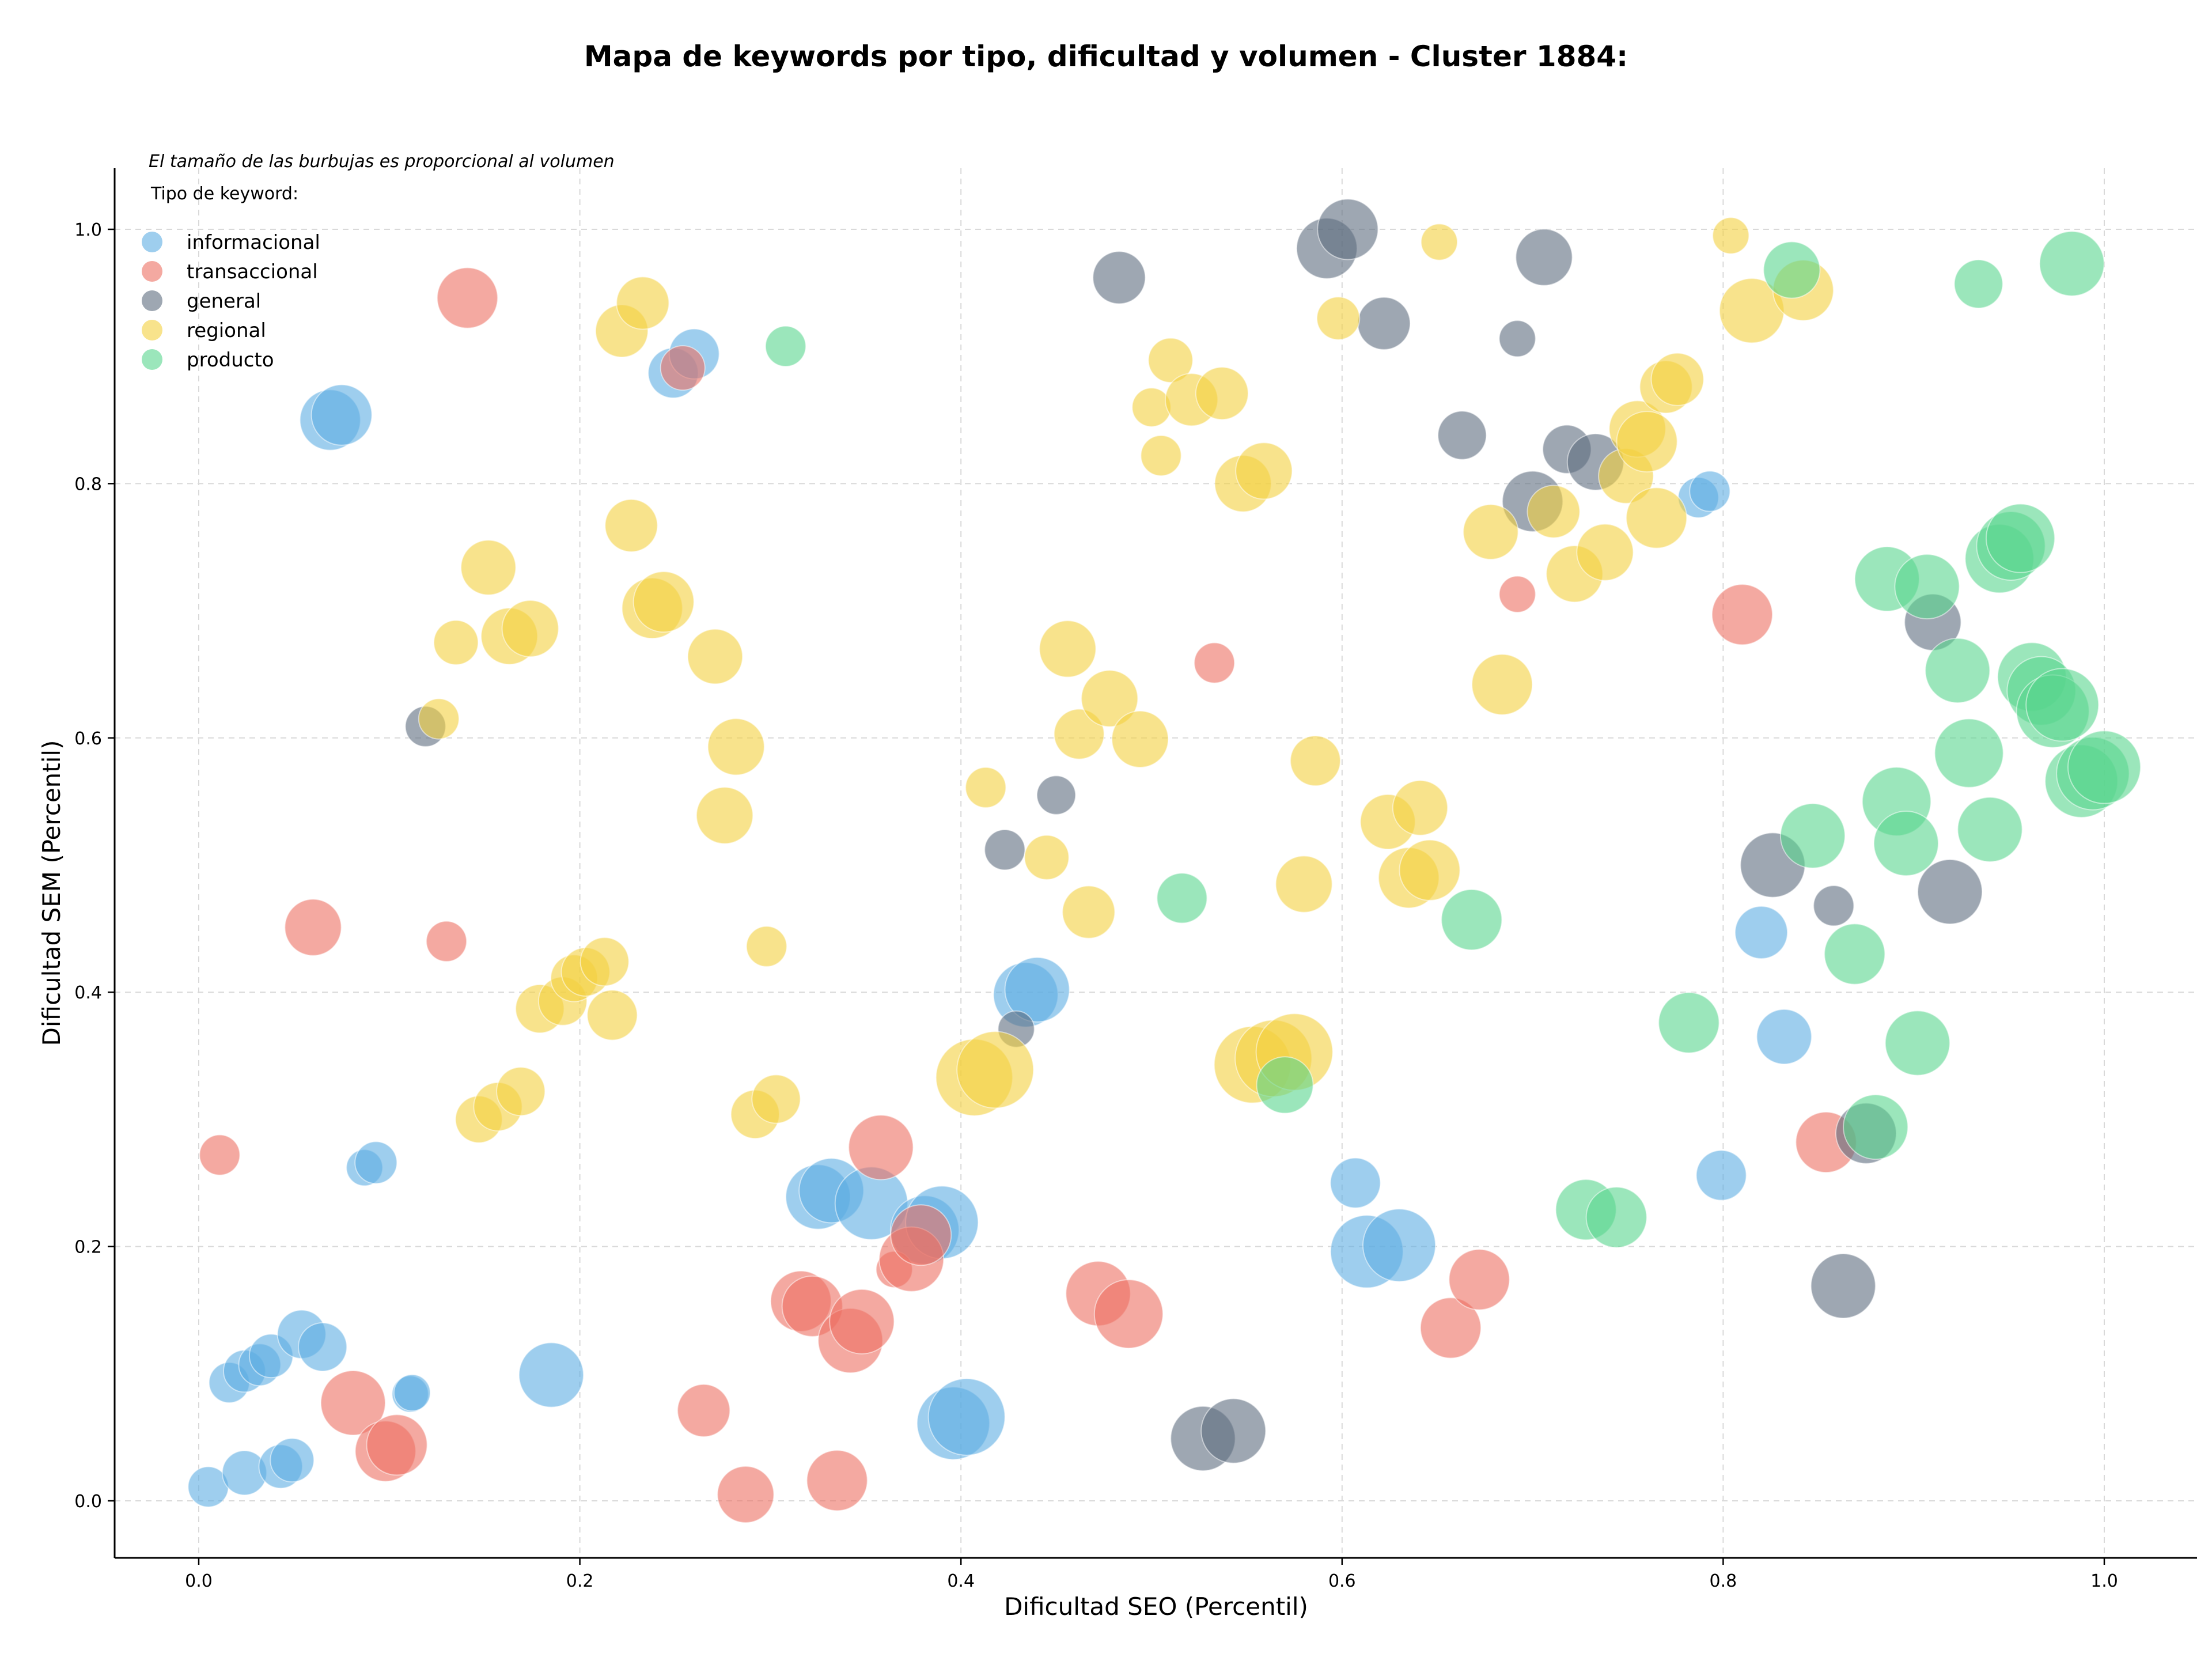 The image size is (2212, 1661). I want to click on legend-label: general, so click(224, 301).